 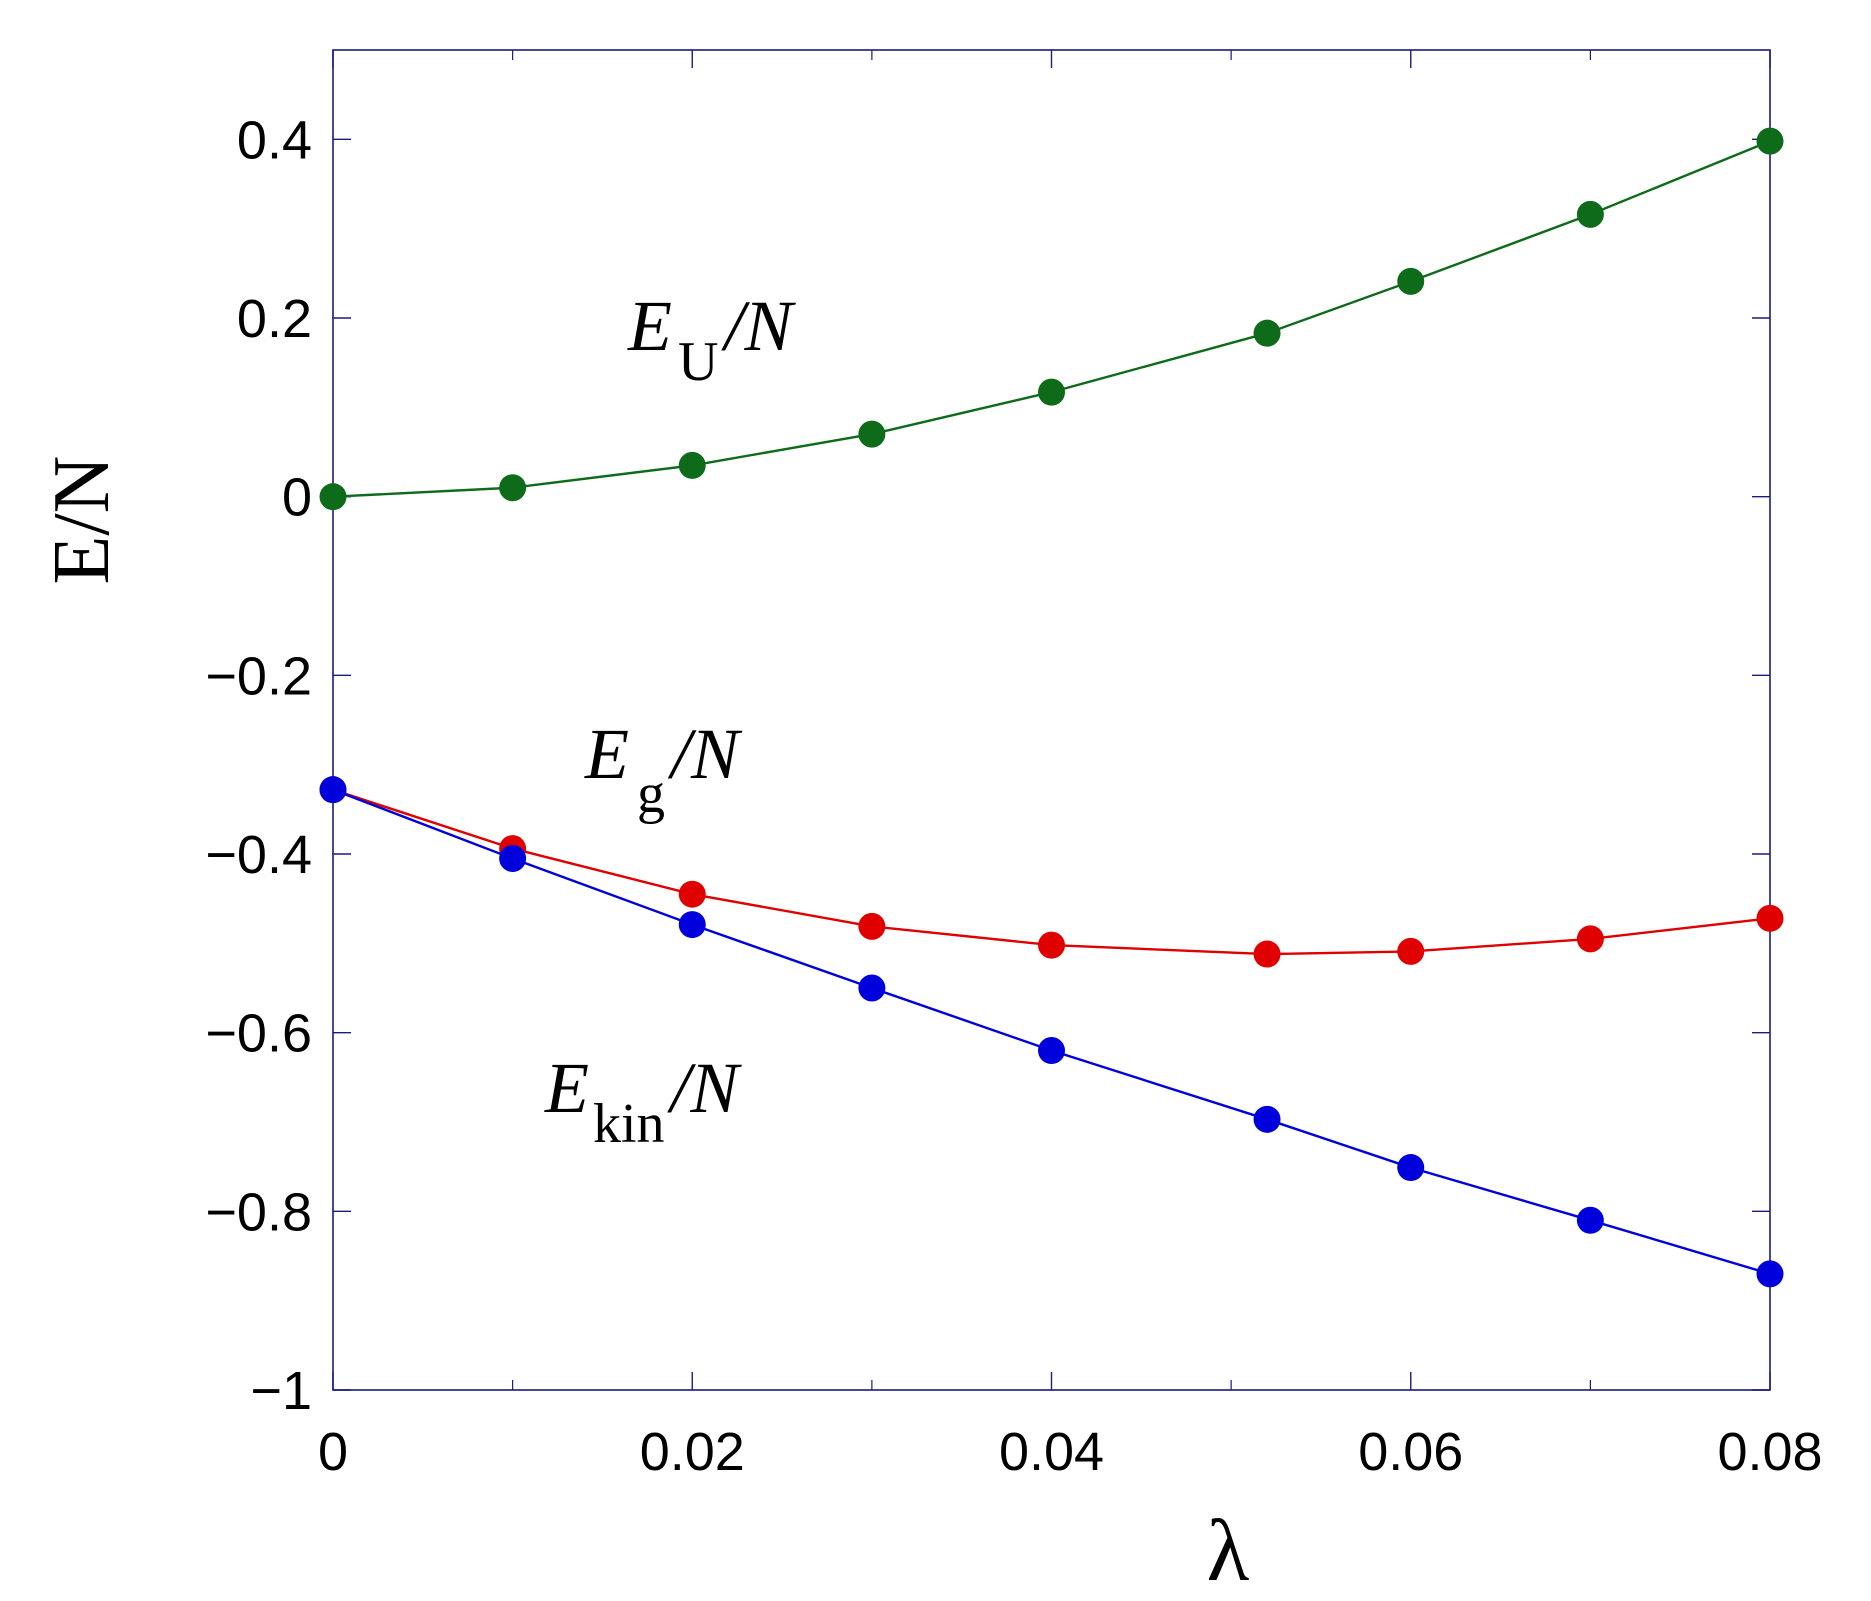 What do you see at coordinates (82, 520) in the screenshot?
I see `y-axis-title: E/N` at bounding box center [82, 520].